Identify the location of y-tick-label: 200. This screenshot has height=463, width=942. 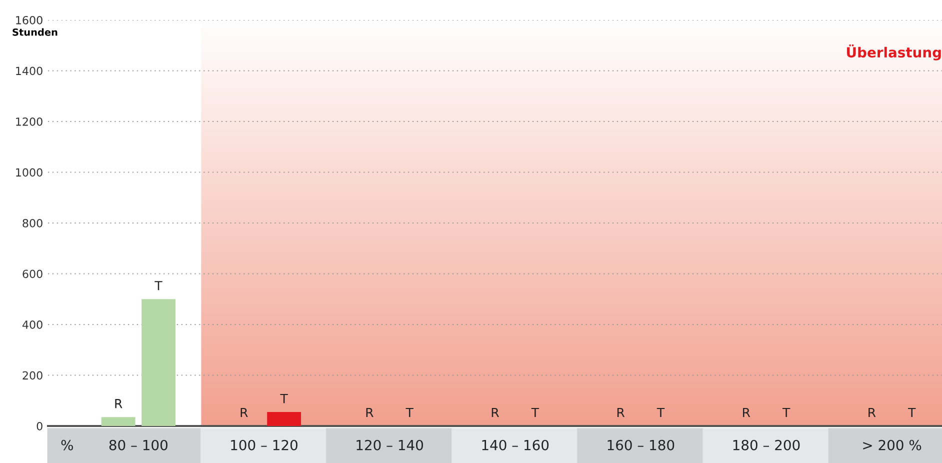
(32, 375).